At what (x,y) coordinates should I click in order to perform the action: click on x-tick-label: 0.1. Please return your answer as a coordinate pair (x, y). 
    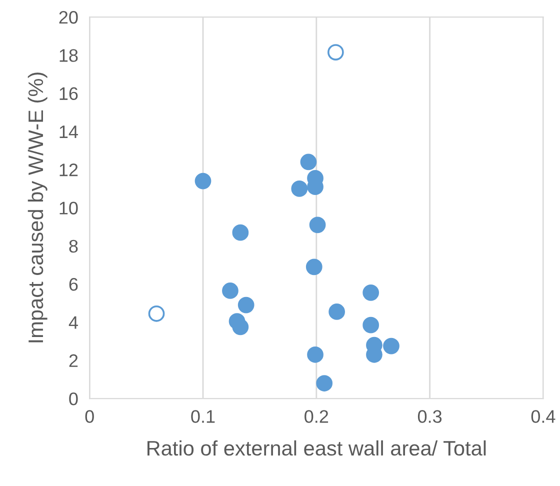
    Looking at the image, I should click on (203, 416).